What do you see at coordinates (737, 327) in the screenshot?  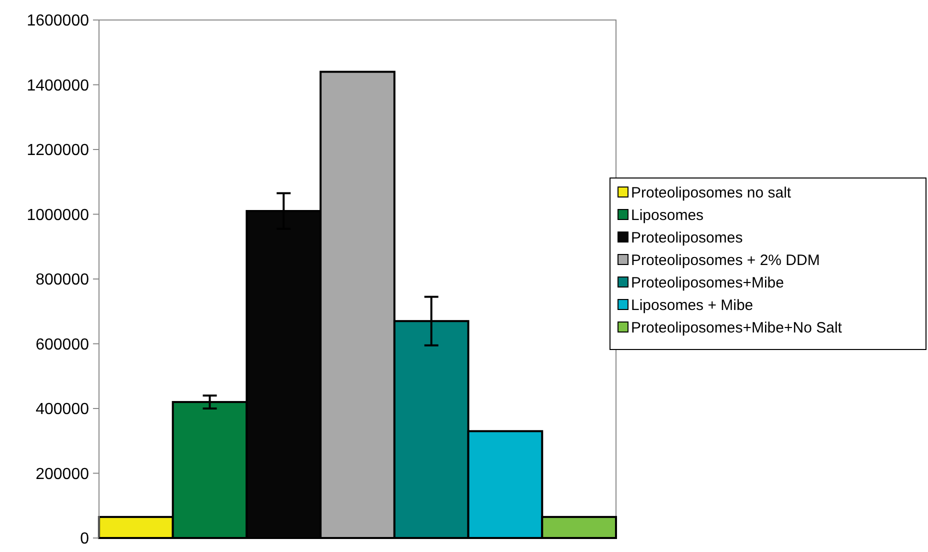 I see `legend-label: Proteoliposomes+Mibe+No Salt` at bounding box center [737, 327].